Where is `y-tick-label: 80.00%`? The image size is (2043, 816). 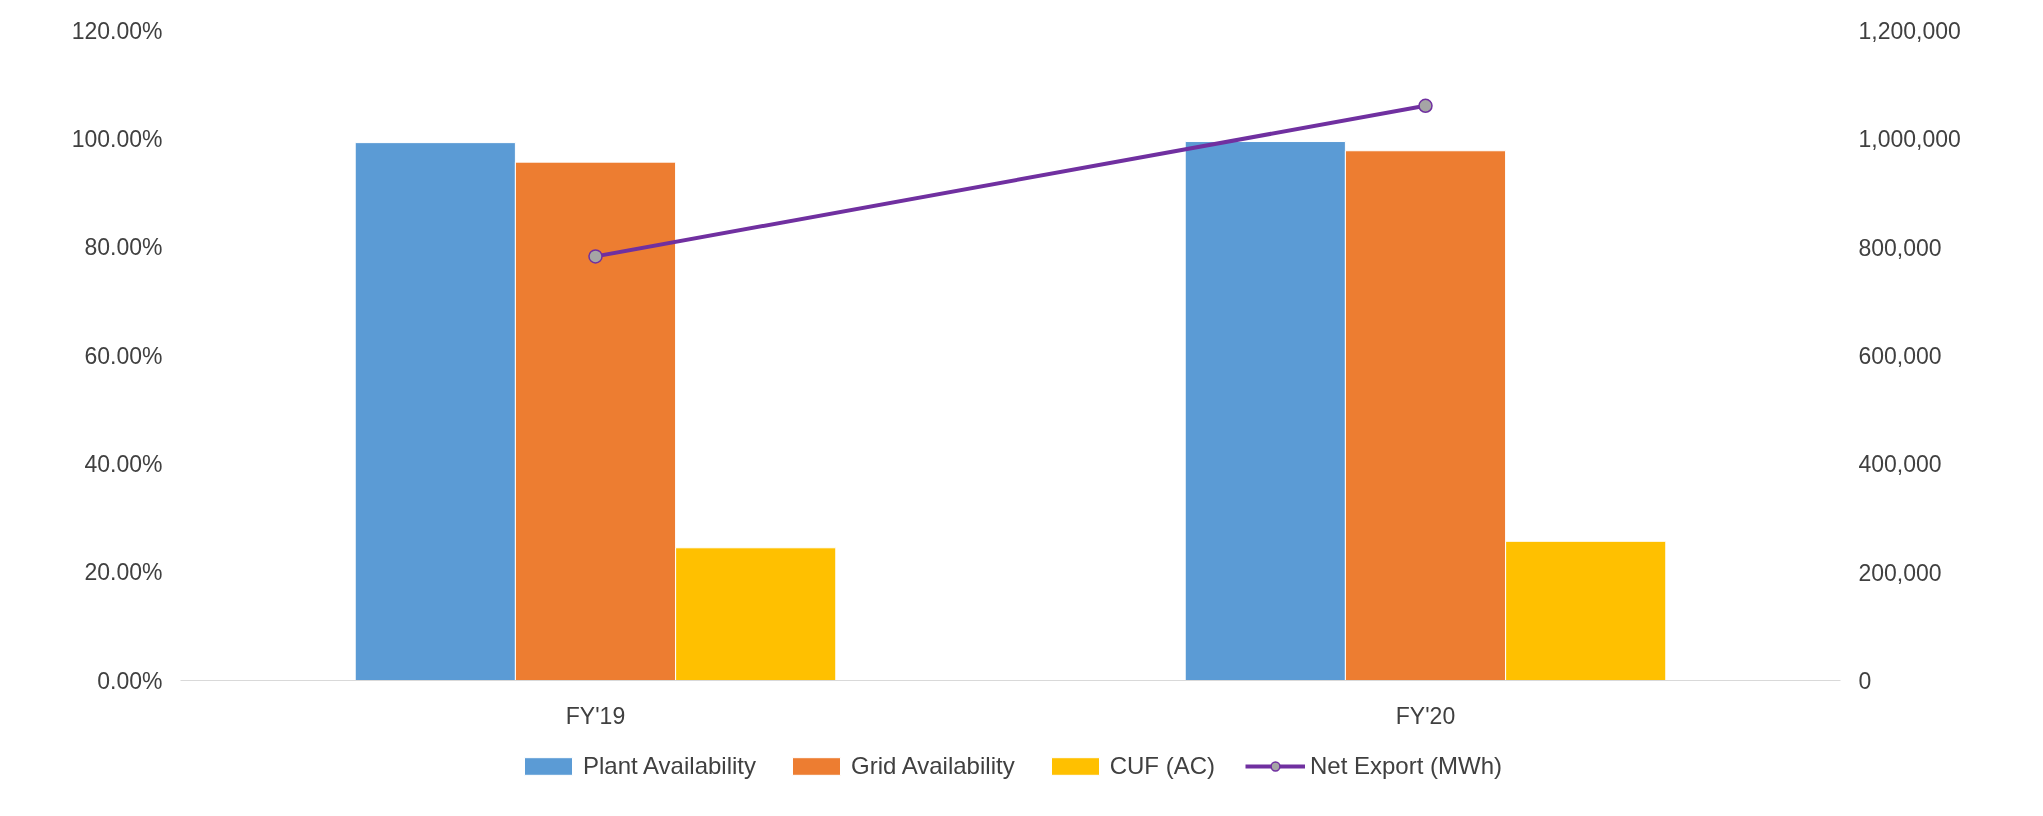 y-tick-label: 80.00% is located at coordinates (123, 247).